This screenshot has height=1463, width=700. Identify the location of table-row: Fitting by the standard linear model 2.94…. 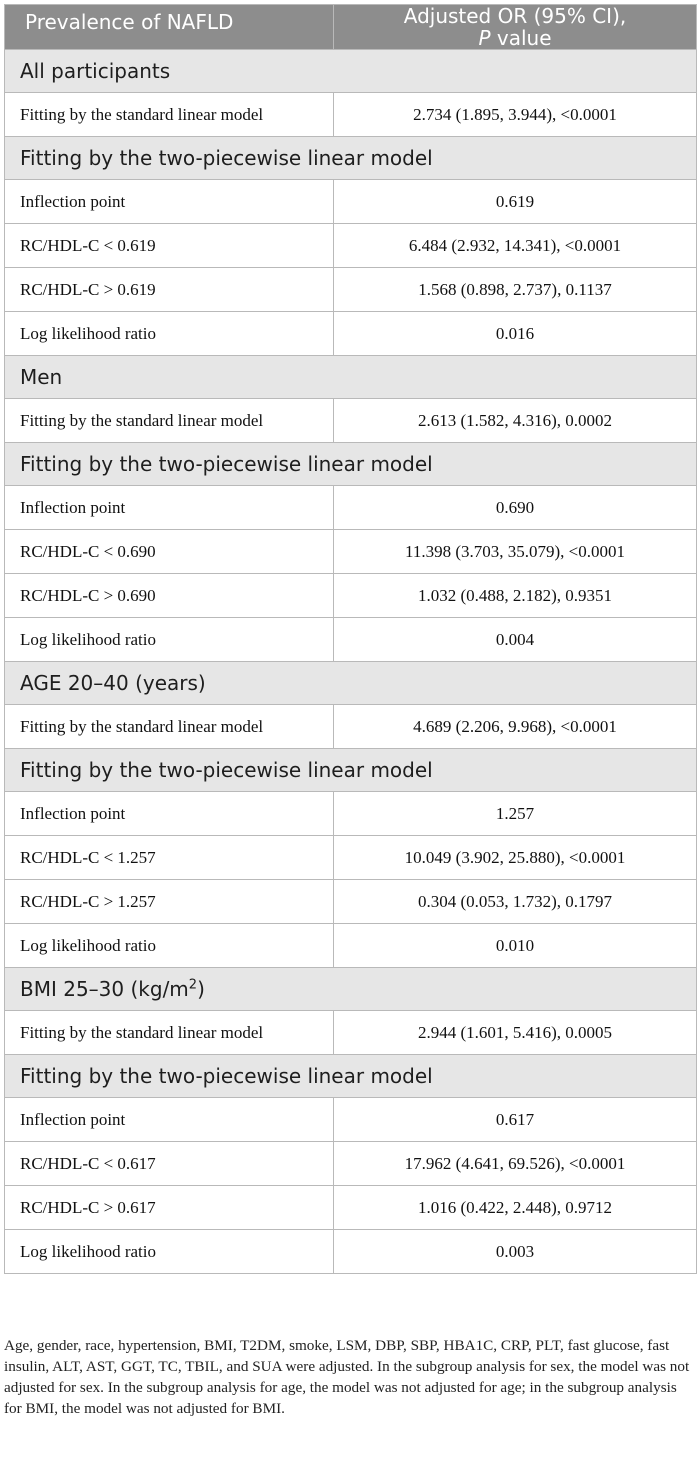
(350, 1032).